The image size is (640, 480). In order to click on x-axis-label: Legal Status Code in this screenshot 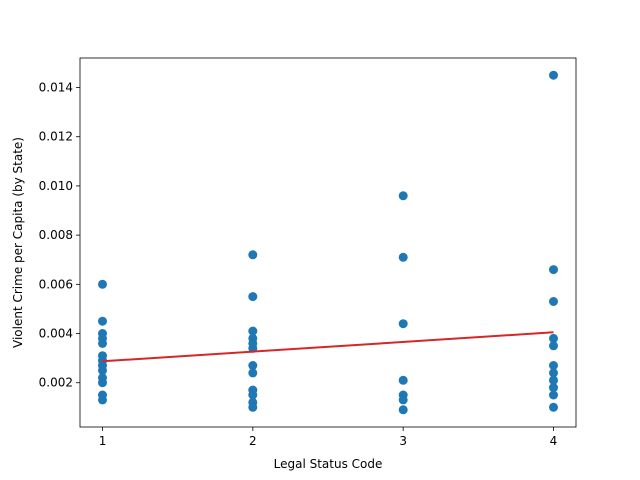, I will do `click(328, 464)`.